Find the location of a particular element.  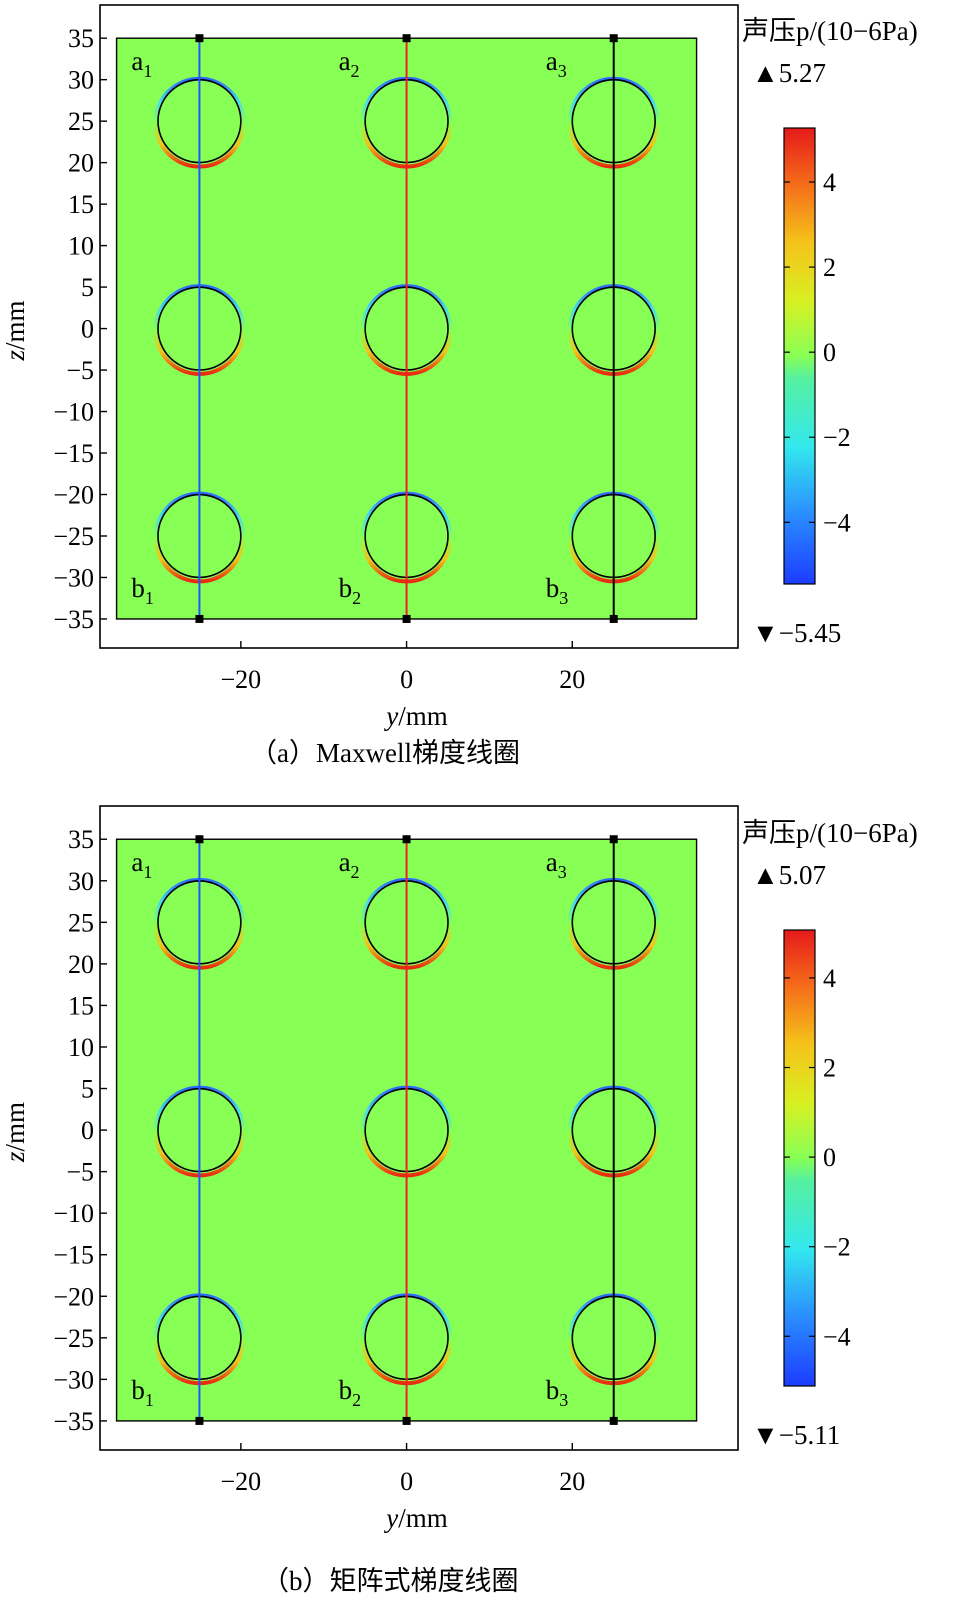

min-value-label-b: ▼−5.11 is located at coordinates (796, 1435).